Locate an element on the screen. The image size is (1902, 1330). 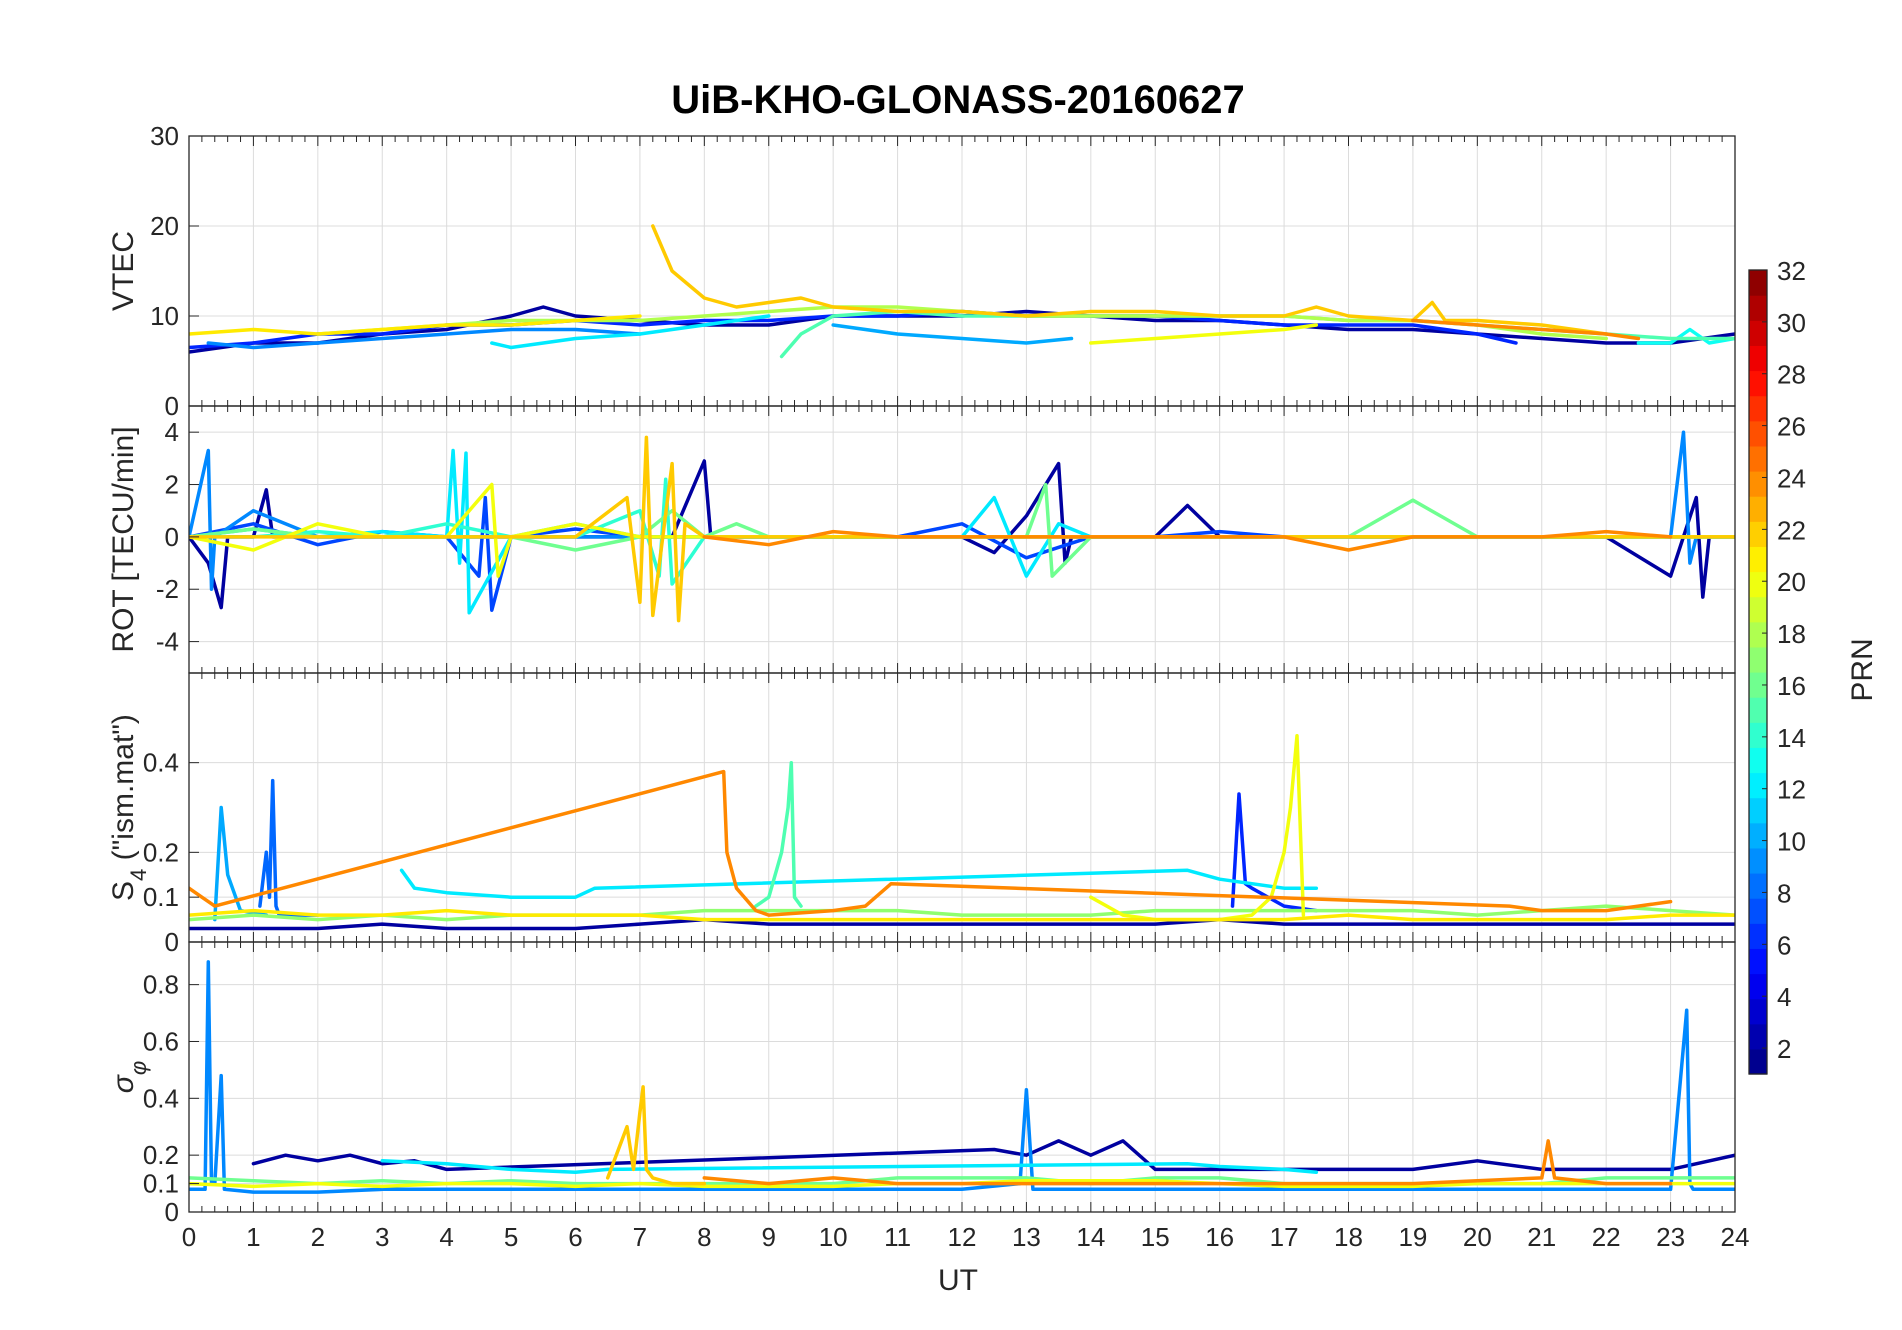
colorbar-frame is located at coordinates (1758, 672).